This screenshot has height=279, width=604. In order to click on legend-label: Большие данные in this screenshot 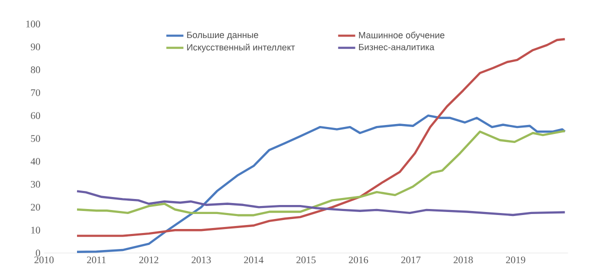, I will do `click(222, 36)`.